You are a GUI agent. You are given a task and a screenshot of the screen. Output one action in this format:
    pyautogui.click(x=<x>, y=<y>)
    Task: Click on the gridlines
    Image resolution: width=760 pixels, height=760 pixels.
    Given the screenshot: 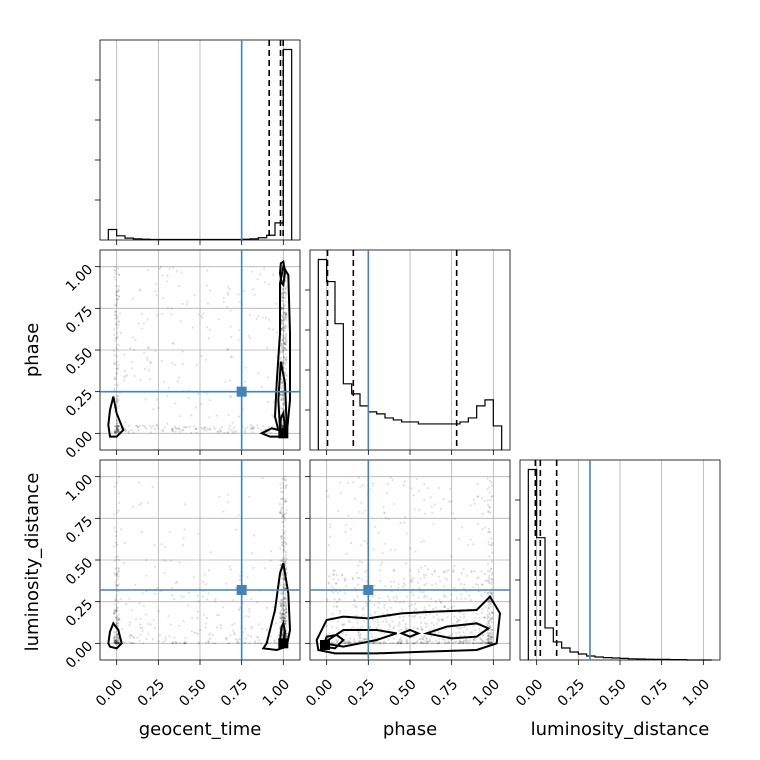 What is the action you would take?
    pyautogui.click(x=200, y=140)
    